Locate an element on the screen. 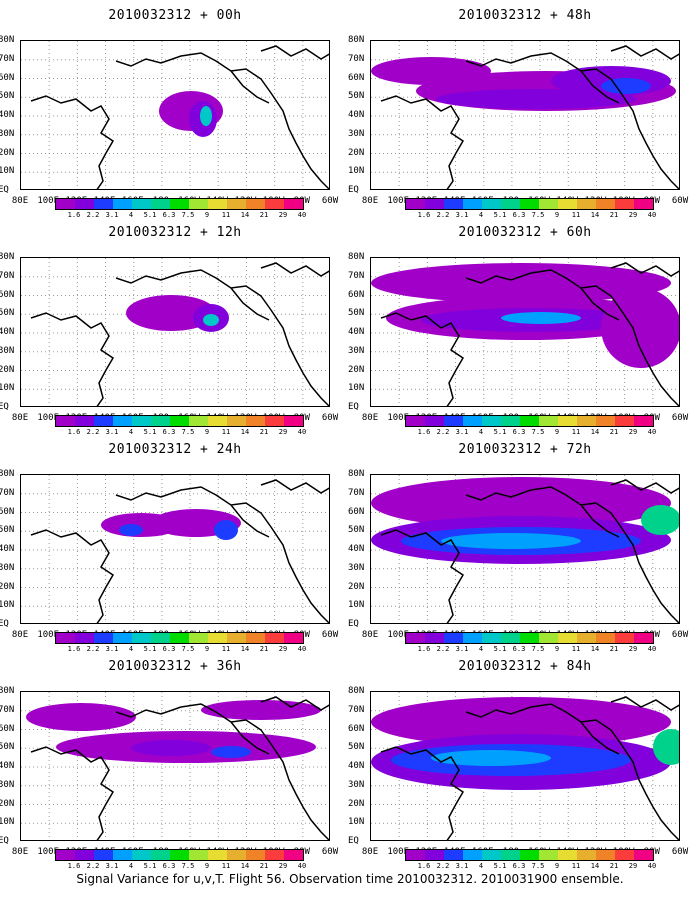 This screenshot has width=700, height=900. colorbar-tick-label: 40 is located at coordinates (302, 215).